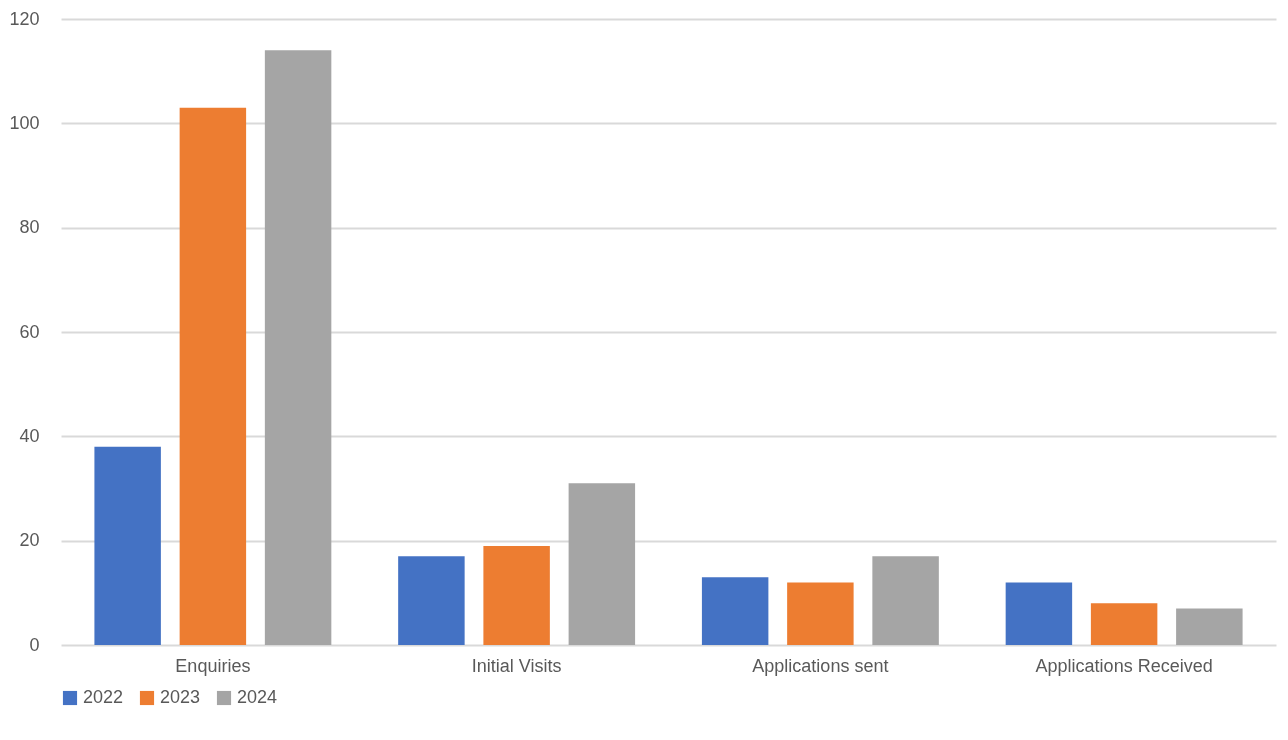 The height and width of the screenshot is (740, 1288). I want to click on y-tick-label: 40, so click(29, 435).